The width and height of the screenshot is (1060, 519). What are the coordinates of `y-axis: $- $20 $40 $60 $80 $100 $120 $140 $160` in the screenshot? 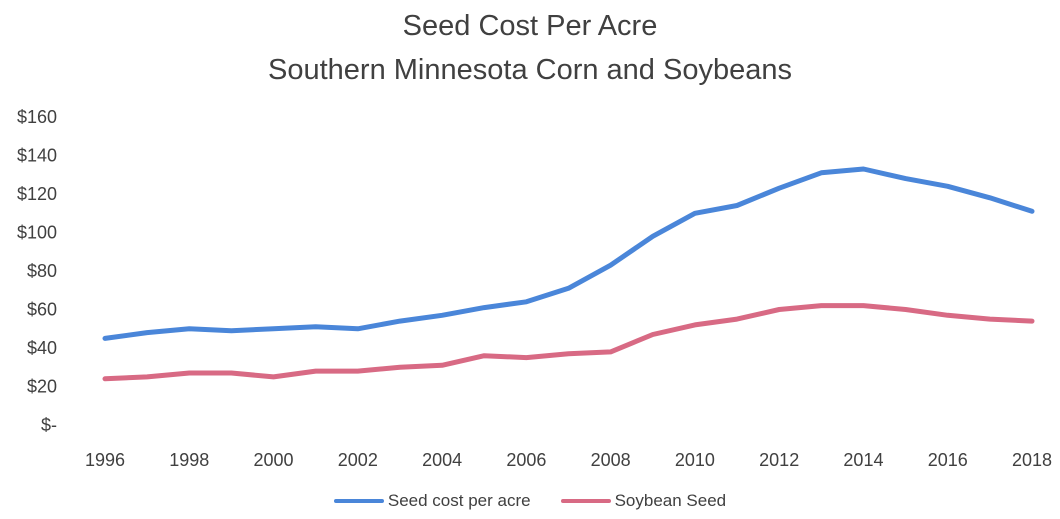 It's located at (37, 271).